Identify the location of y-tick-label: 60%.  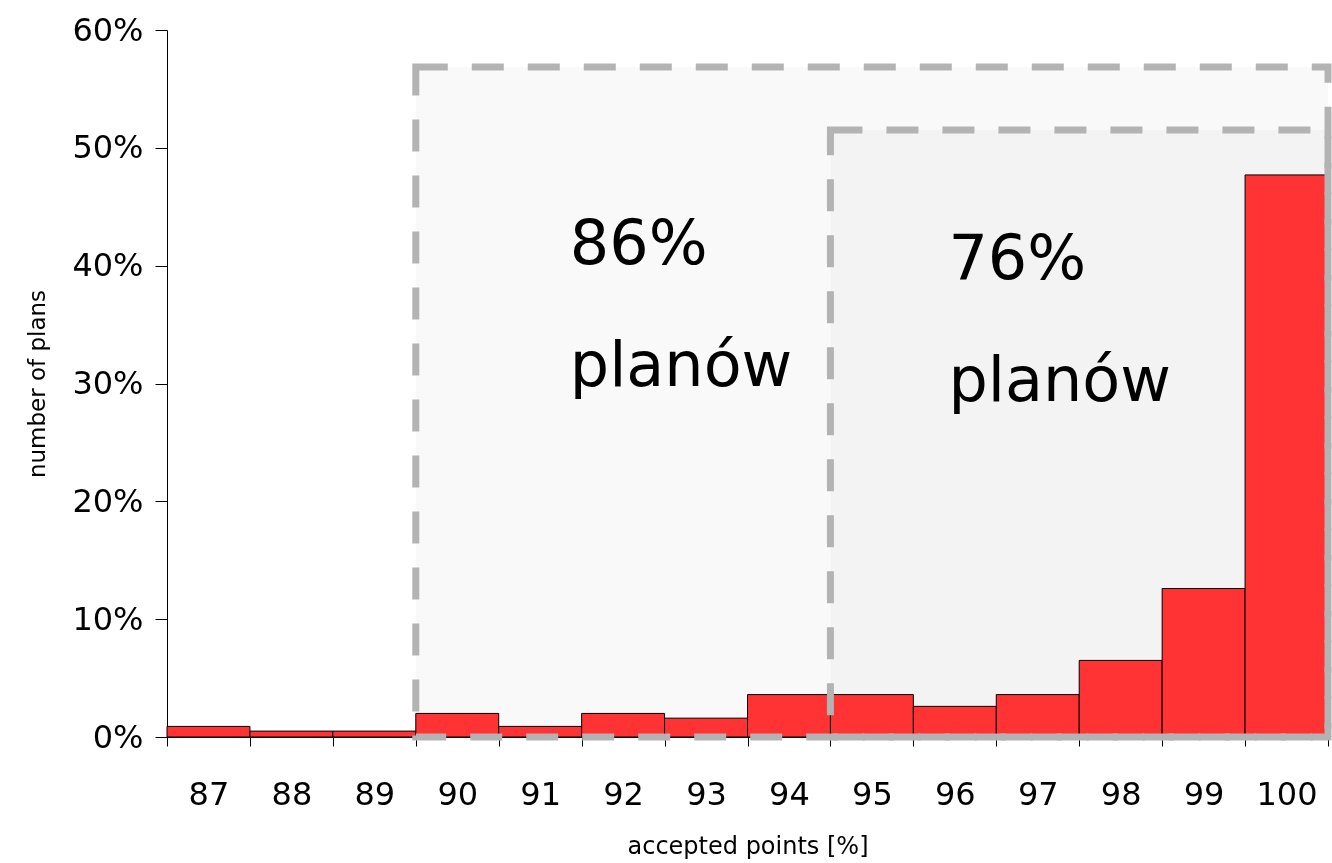
(108, 29).